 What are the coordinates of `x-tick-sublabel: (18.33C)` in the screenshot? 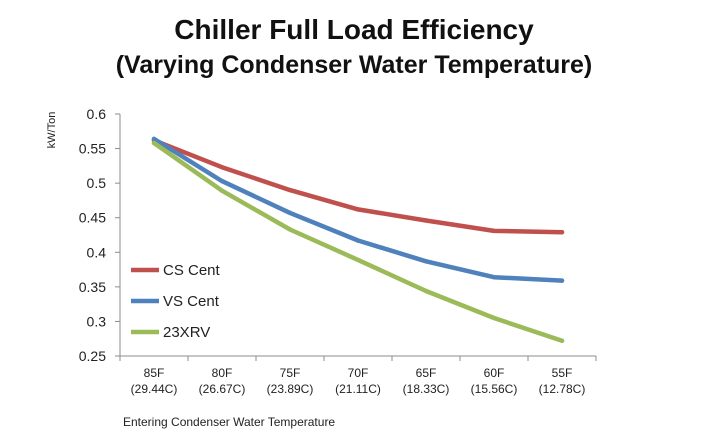 It's located at (426, 389).